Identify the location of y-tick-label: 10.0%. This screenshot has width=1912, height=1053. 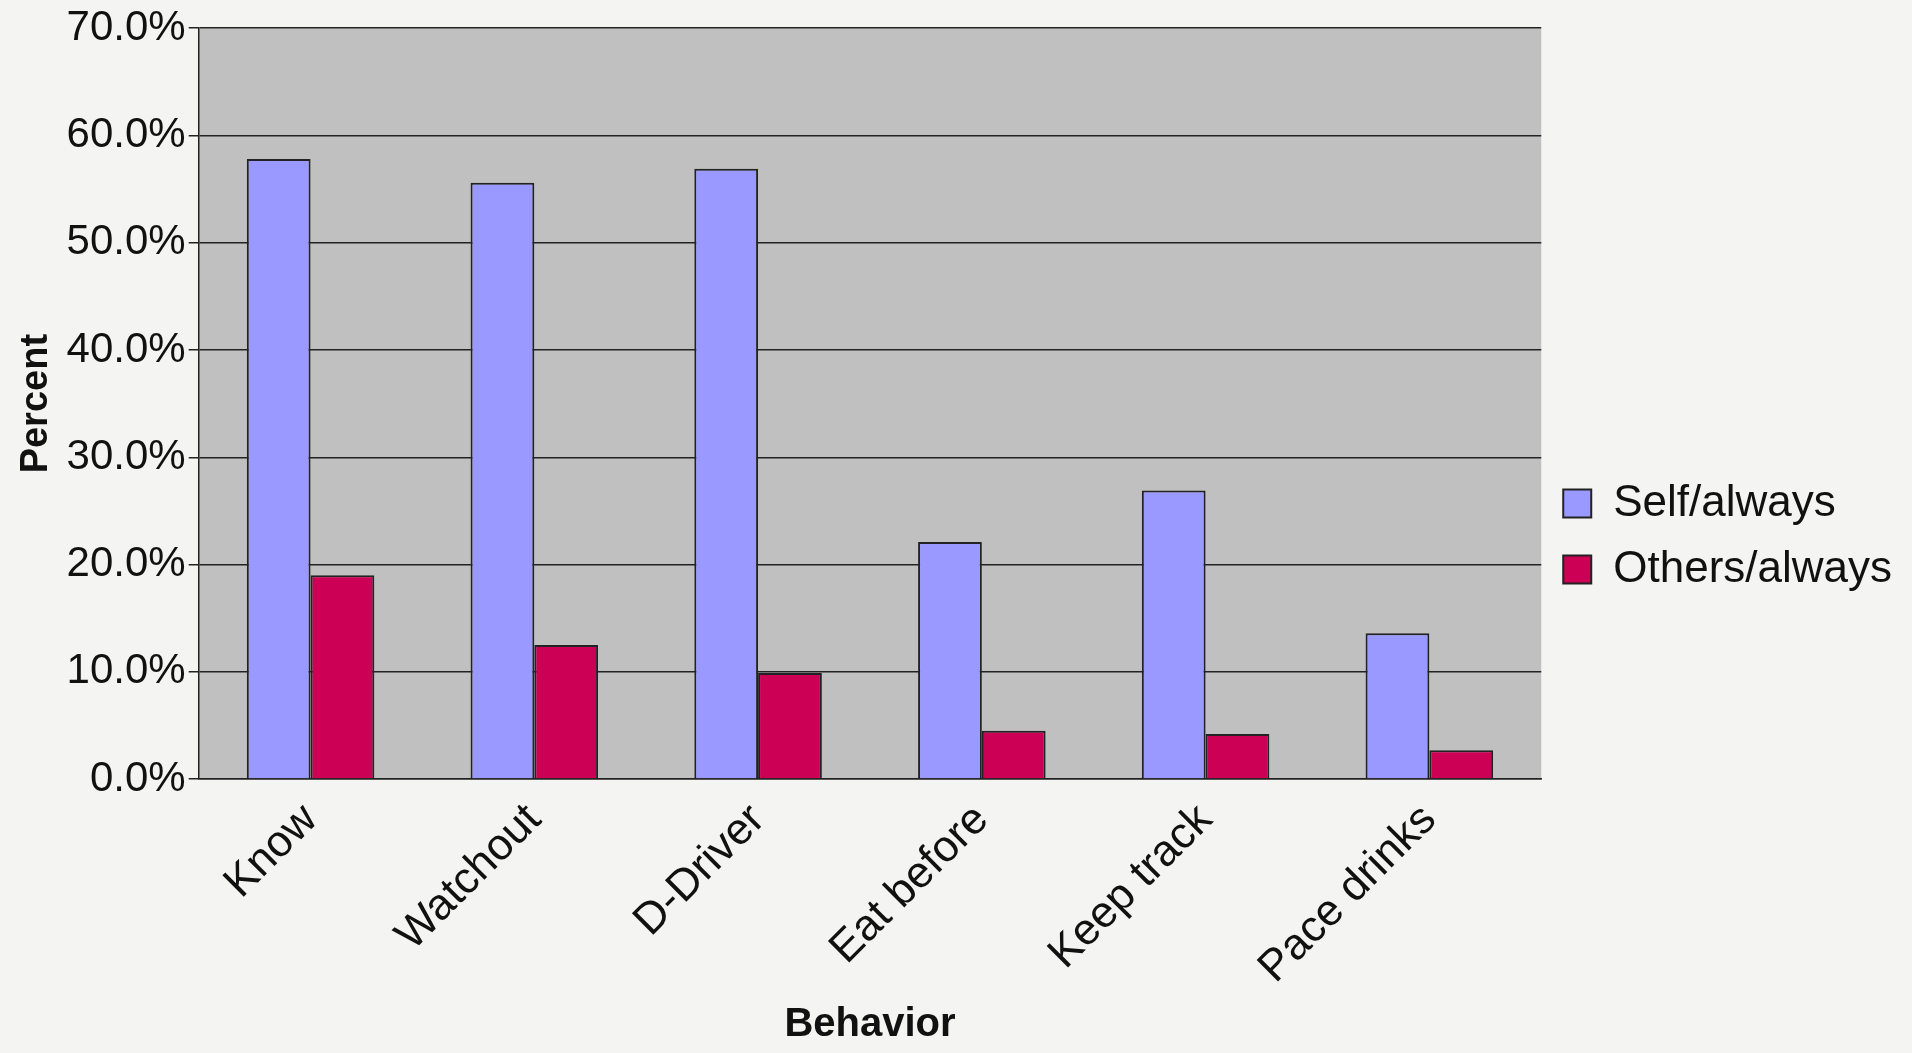
(126, 669).